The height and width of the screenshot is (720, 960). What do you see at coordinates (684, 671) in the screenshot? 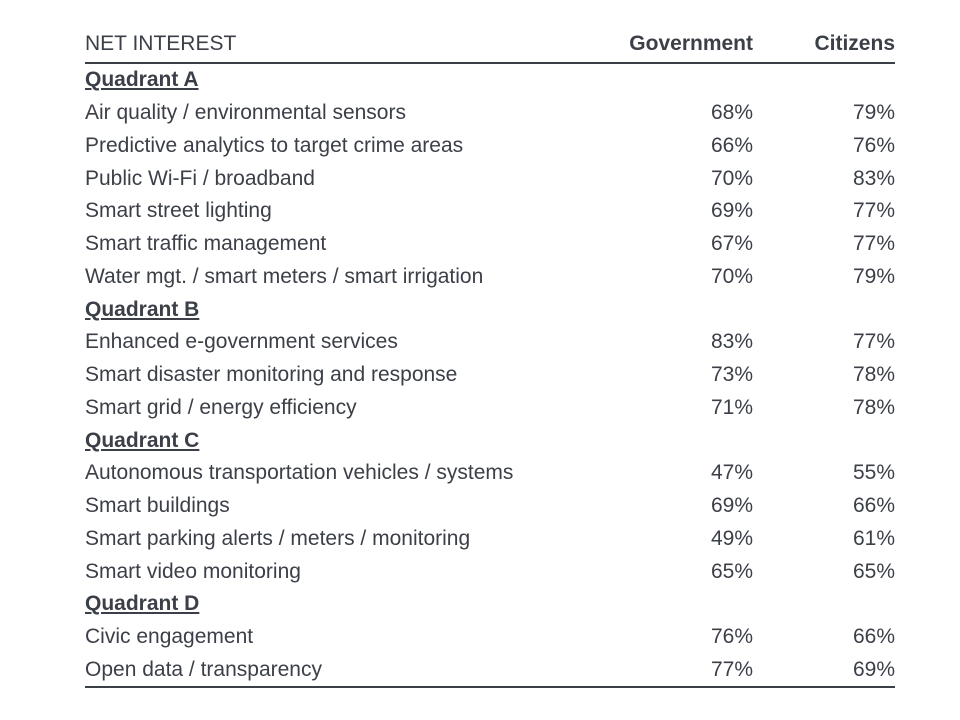
I see `government-value: 77%` at bounding box center [684, 671].